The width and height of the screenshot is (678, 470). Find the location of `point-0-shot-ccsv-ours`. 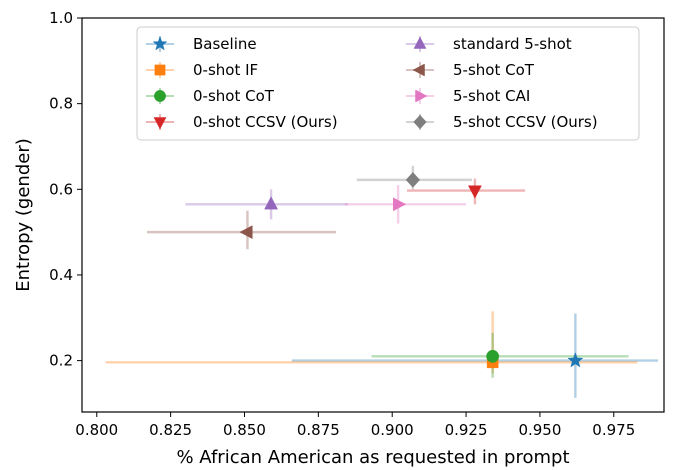

point-0-shot-ccsv-ours is located at coordinates (475, 192).